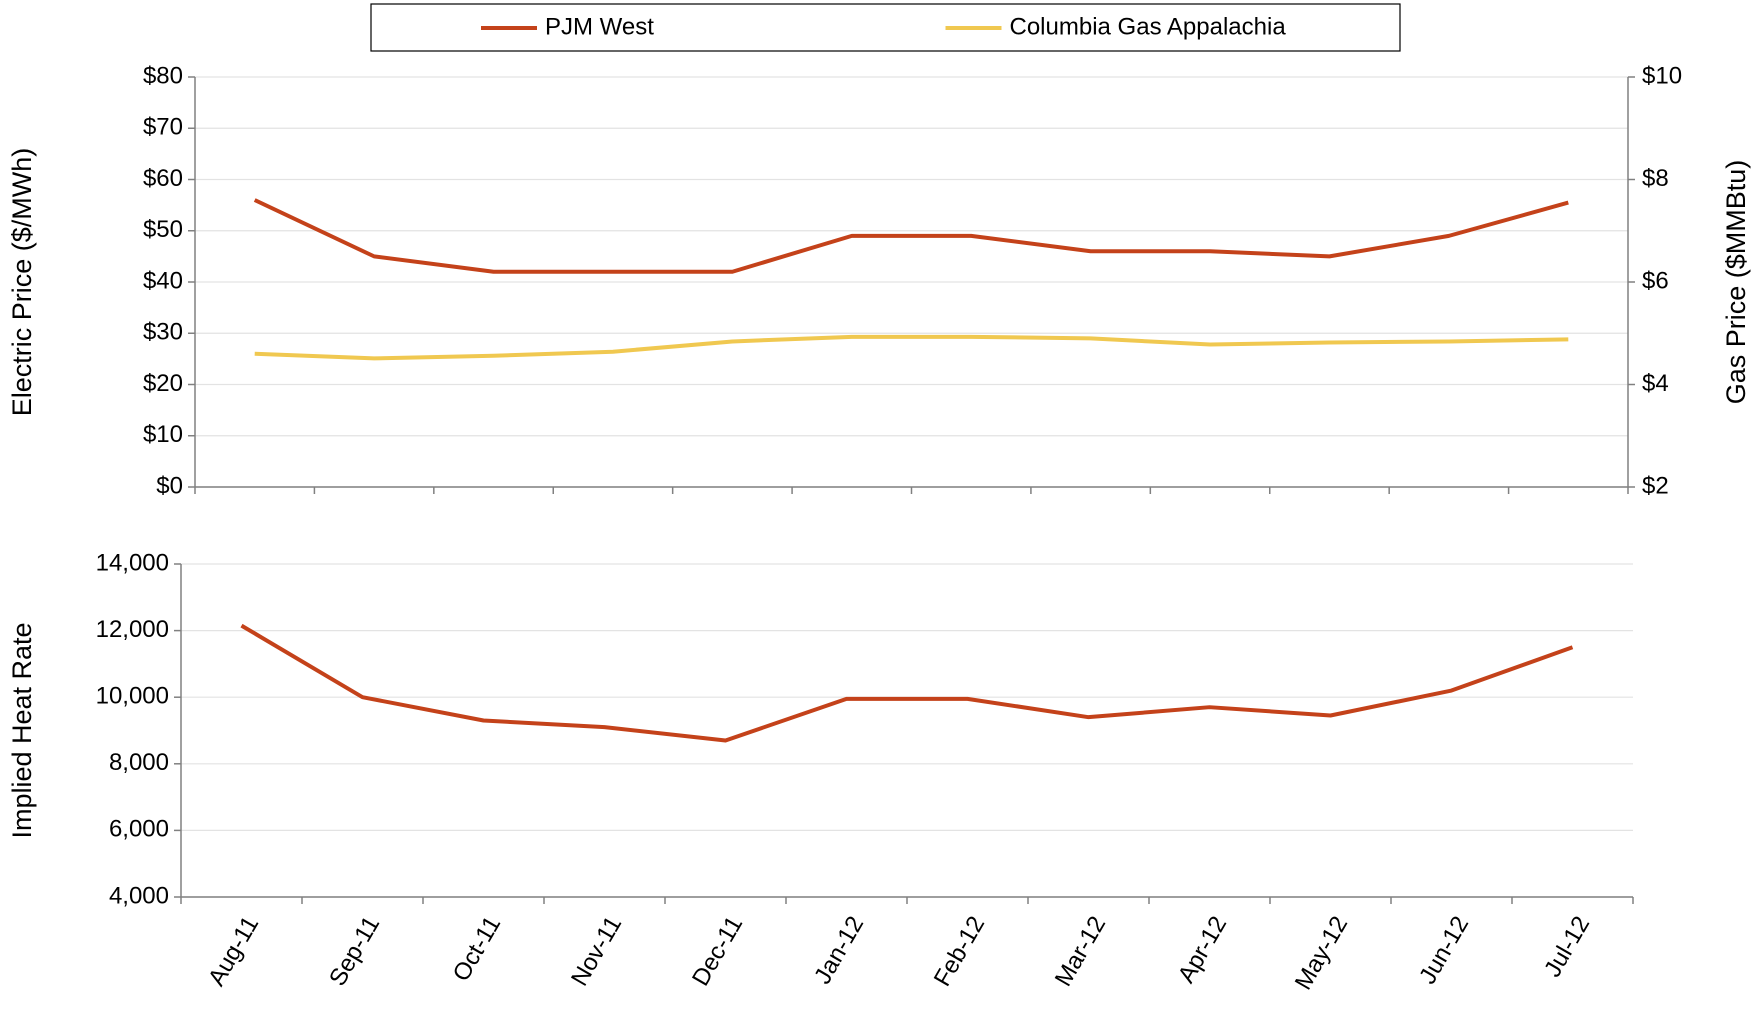  Describe the element at coordinates (163, 75) in the screenshot. I see `y-tick-label: $80` at that location.